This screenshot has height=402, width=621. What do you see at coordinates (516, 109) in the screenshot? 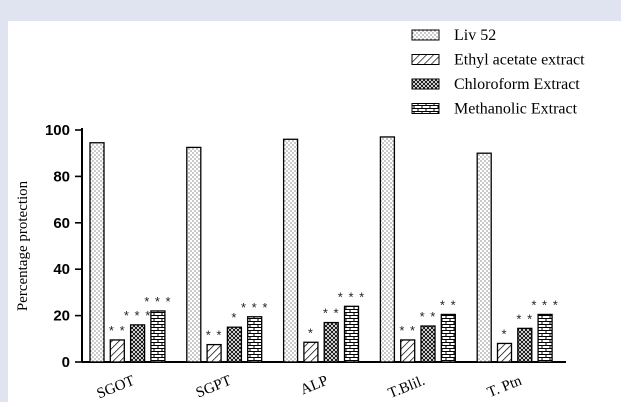
I see `legend-label-methanolic-extract: Methanolic Extract` at bounding box center [516, 109].